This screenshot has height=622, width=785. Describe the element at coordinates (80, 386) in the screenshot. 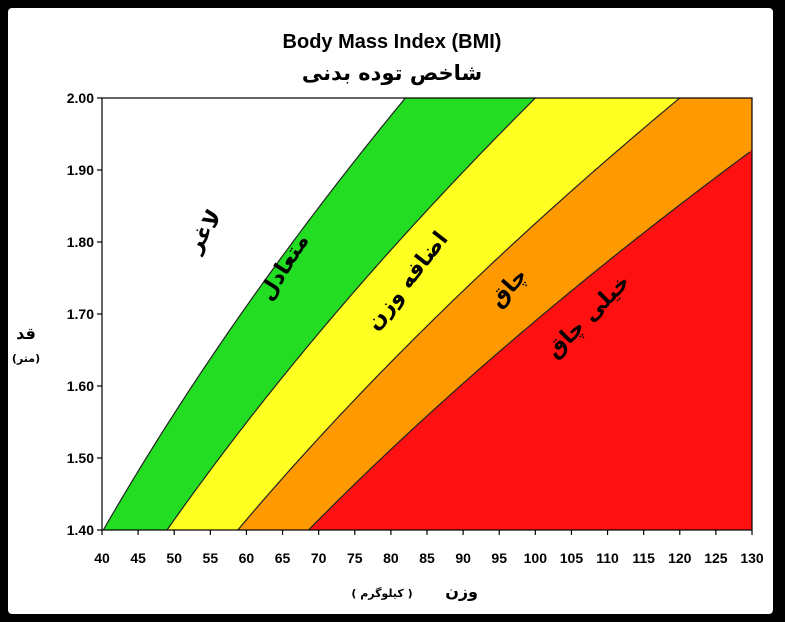

I see `y-tick-label: 1.60` at that location.